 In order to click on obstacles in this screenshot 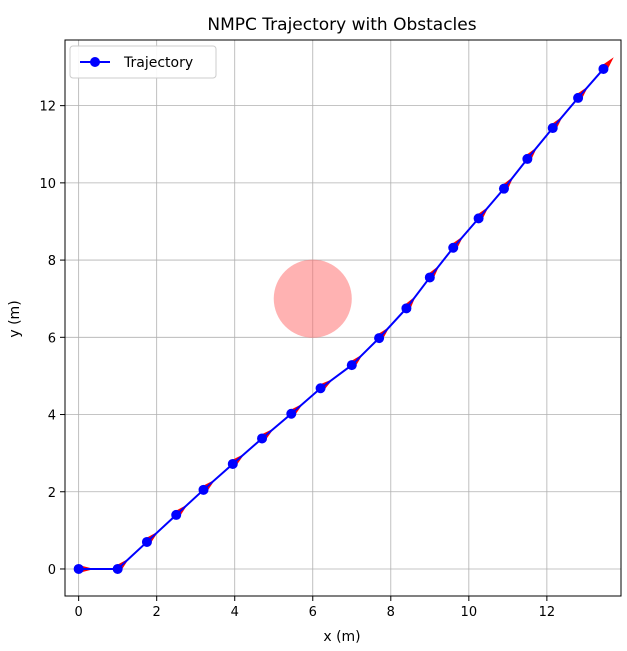, I will do `click(312, 298)`.